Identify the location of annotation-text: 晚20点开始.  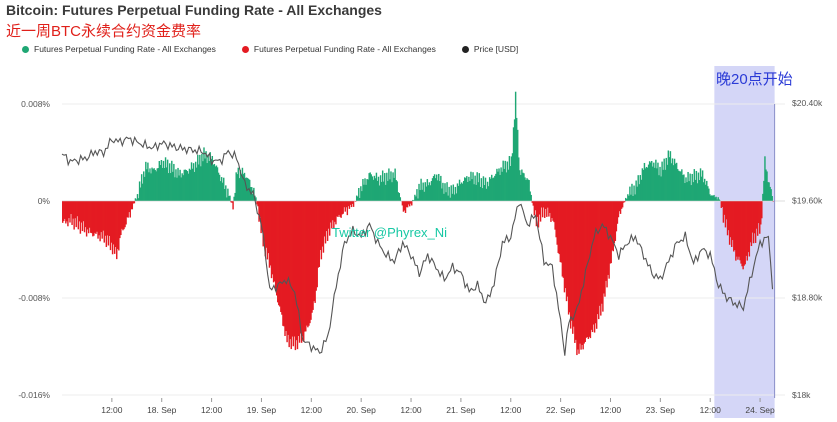
(754, 79).